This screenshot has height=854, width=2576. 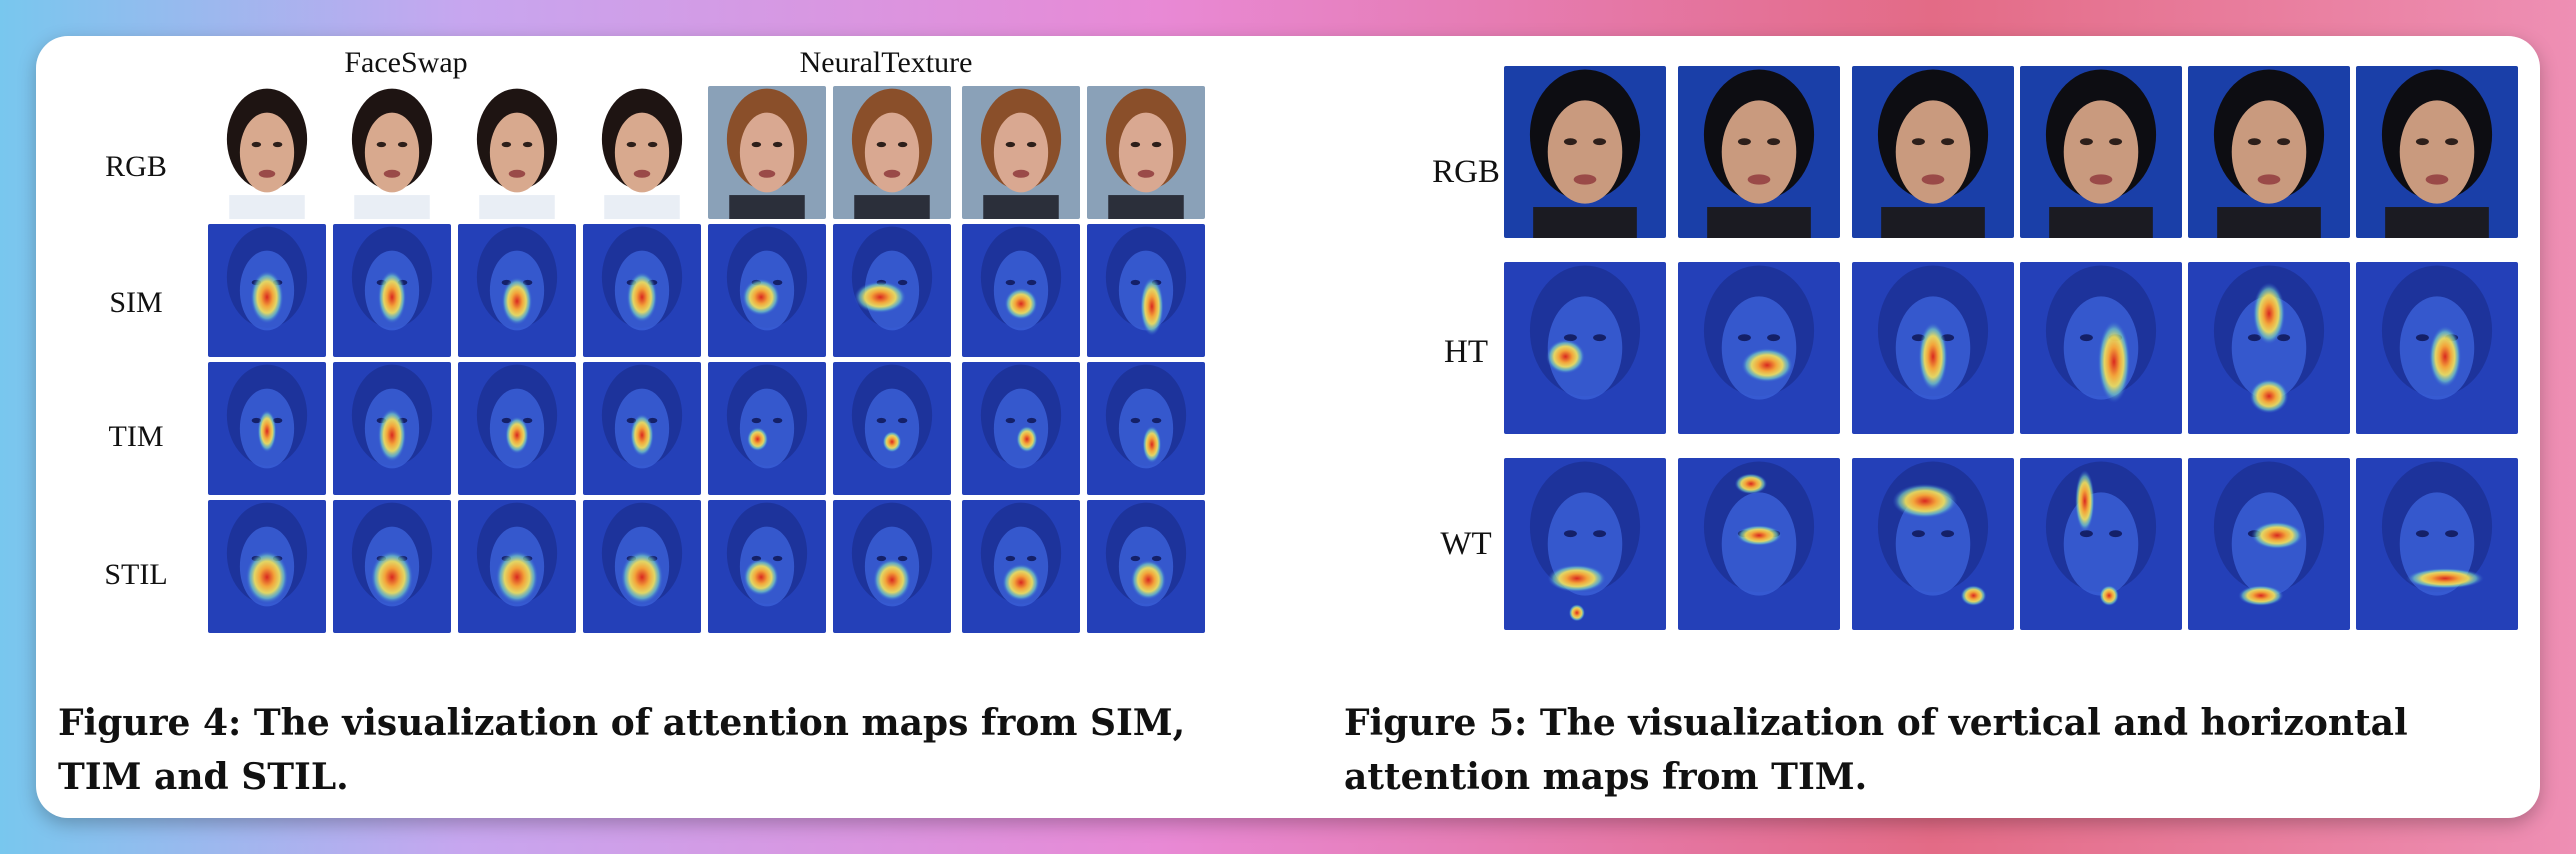 What do you see at coordinates (1466, 352) in the screenshot?
I see `row-label-ht: HT` at bounding box center [1466, 352].